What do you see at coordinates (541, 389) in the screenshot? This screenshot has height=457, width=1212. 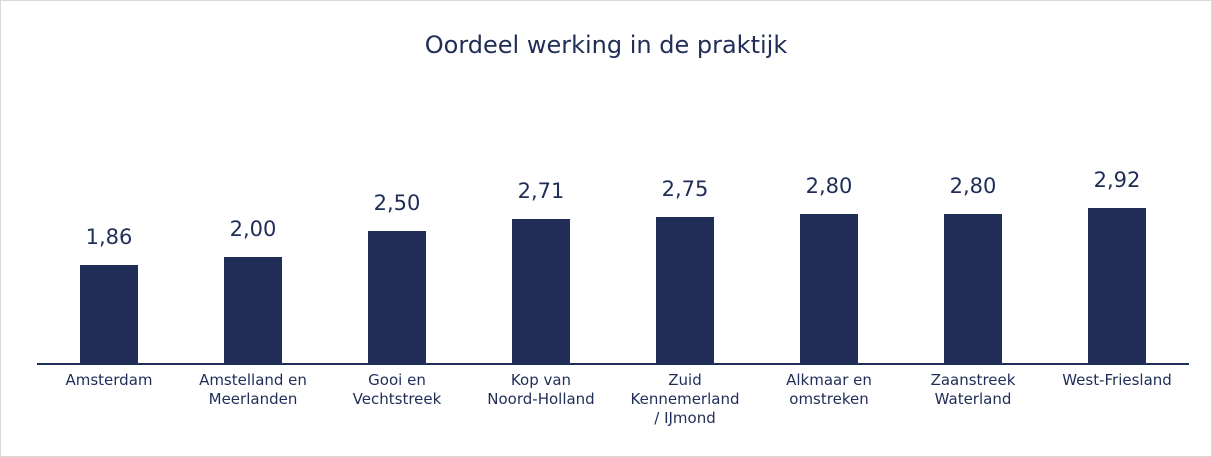 I see `x-tick-label: Kop van Noord-Holland` at bounding box center [541, 389].